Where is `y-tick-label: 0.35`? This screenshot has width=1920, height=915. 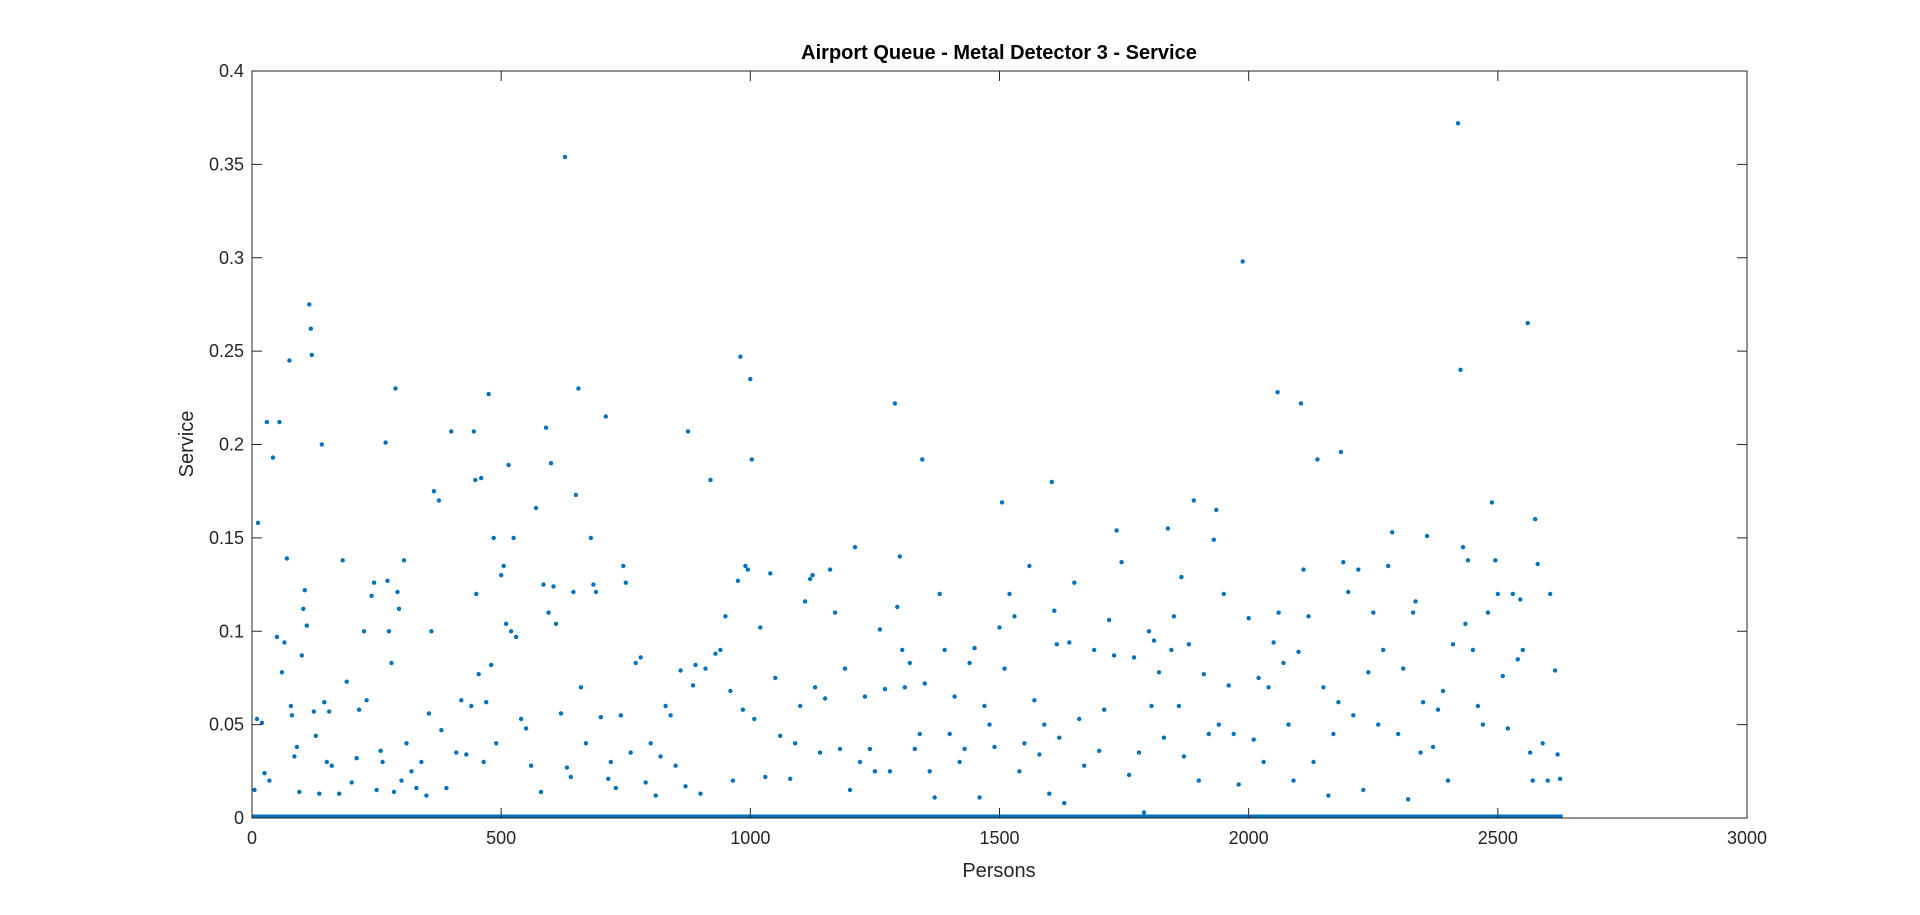 y-tick-label: 0.35 is located at coordinates (226, 164).